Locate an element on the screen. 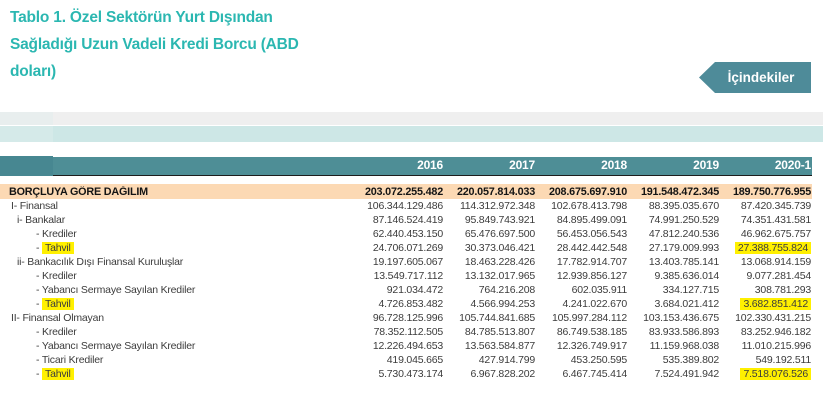 The width and height of the screenshot is (823, 402). cell-2020-1: 13.068.914.159 is located at coordinates (775, 262).